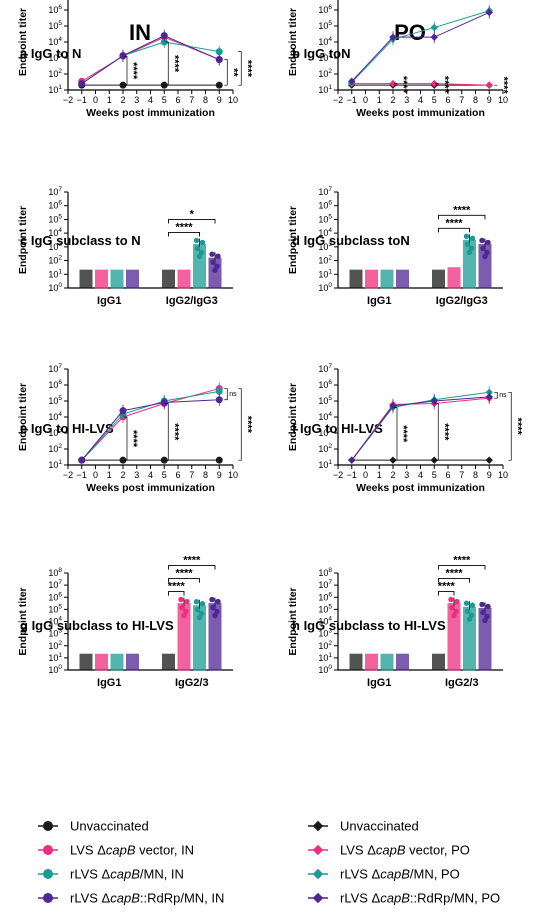 This screenshot has width=550, height=920. Describe the element at coordinates (420, 84) in the screenshot. I see `series-line-LVS` at that location.